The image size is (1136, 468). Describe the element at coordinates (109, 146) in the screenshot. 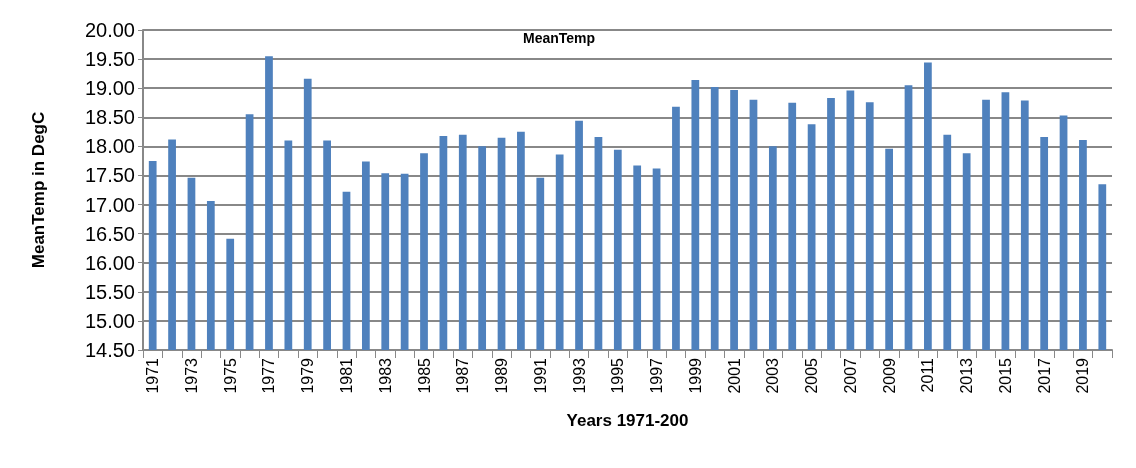

I see `y-tick-label: 18.00` at that location.